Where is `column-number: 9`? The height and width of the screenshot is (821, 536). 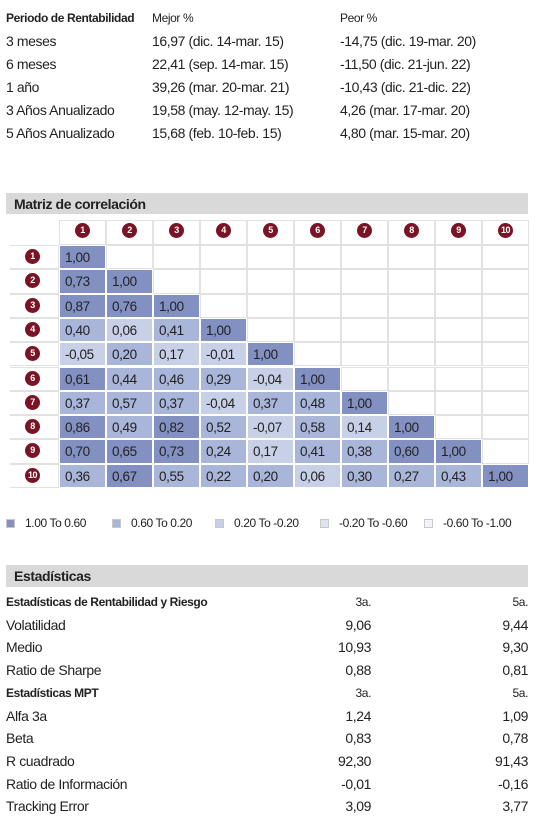 column-number: 9 is located at coordinates (458, 230).